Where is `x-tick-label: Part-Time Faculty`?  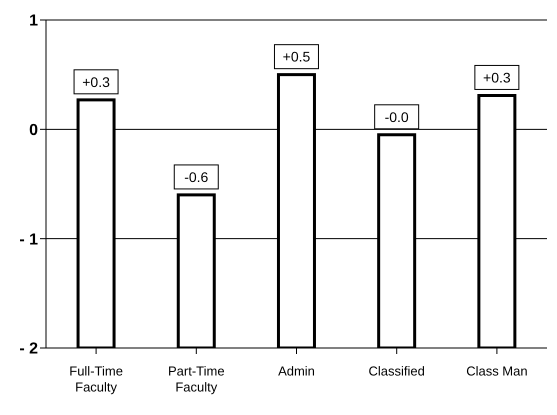 x-tick-label: Part-Time Faculty is located at coordinates (196, 379).